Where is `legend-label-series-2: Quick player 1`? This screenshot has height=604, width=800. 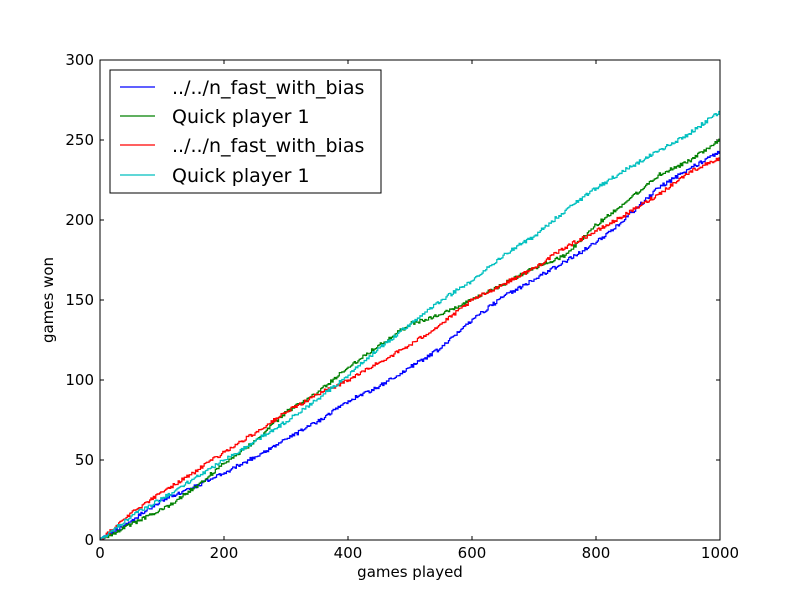 legend-label-series-2: Quick player 1 is located at coordinates (241, 117).